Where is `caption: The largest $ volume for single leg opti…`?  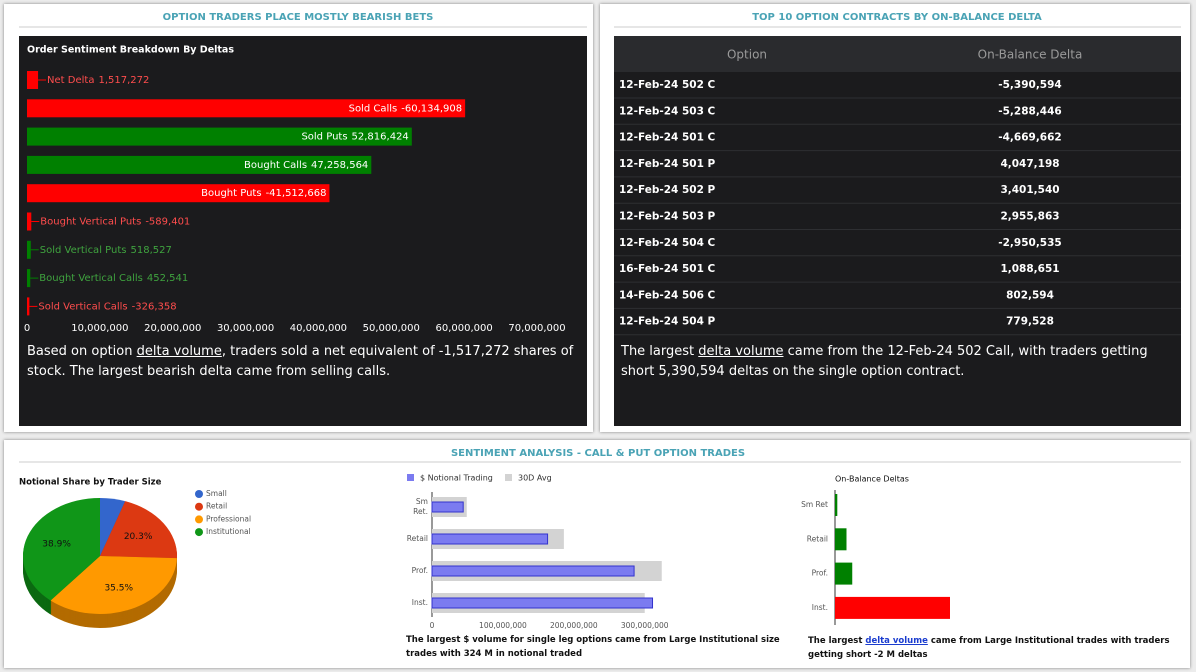 caption: The largest $ volume for single leg opti… is located at coordinates (593, 647).